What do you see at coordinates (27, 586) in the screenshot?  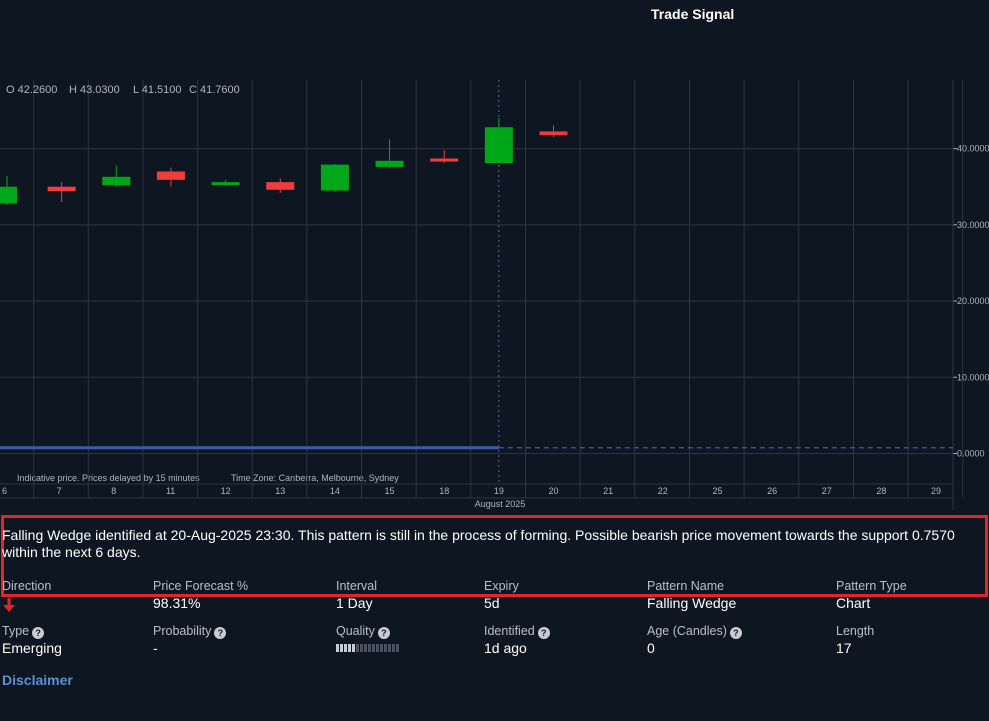 I see `direction-label: Direction` at bounding box center [27, 586].